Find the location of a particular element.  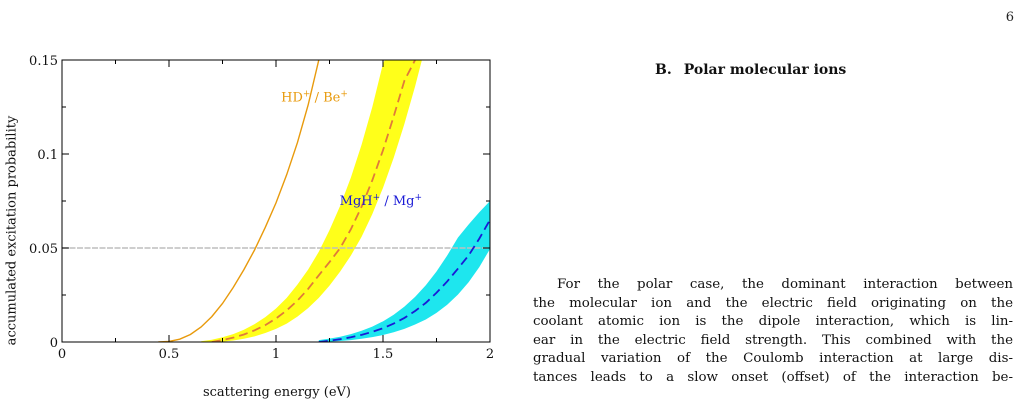

section-heading: B. Polar molecular ions is located at coordinates (750, 70).